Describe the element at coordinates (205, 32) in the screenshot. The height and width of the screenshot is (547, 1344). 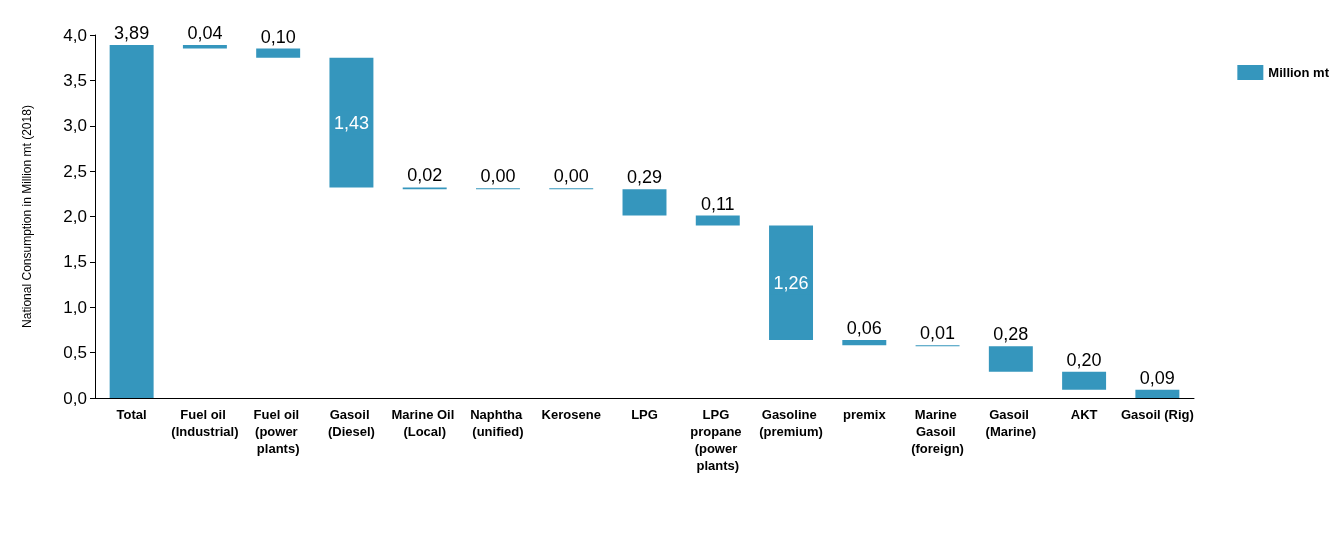
I see `data-label: 0,04` at that location.